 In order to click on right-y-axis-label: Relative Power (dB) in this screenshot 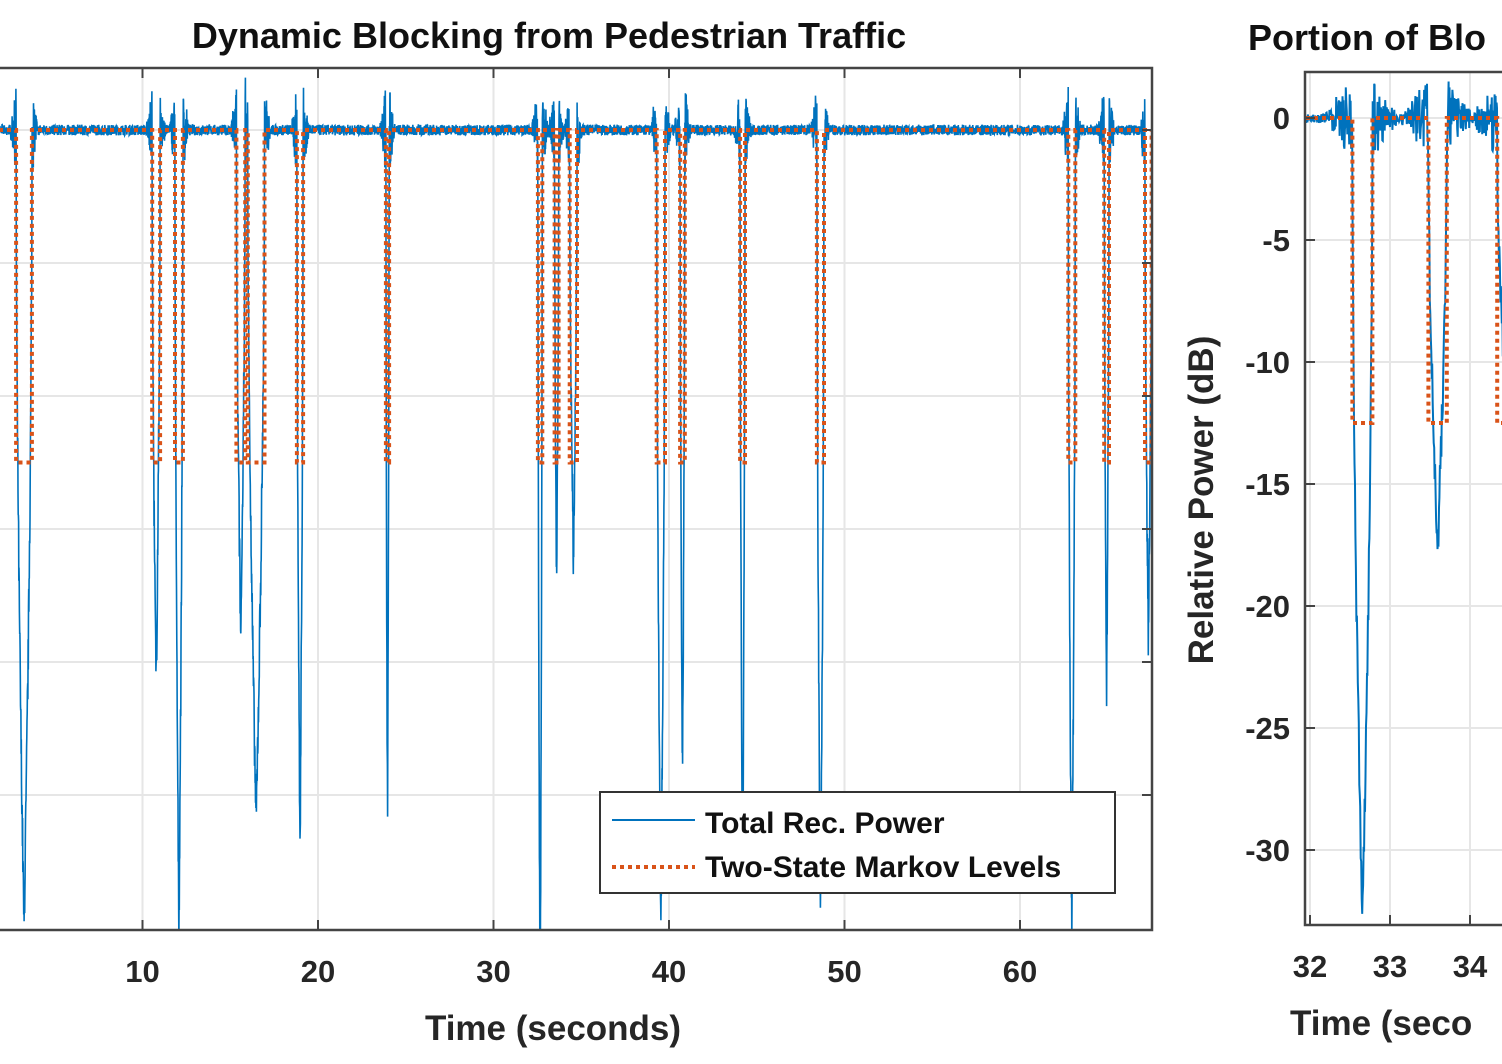, I will do `click(1201, 500)`.